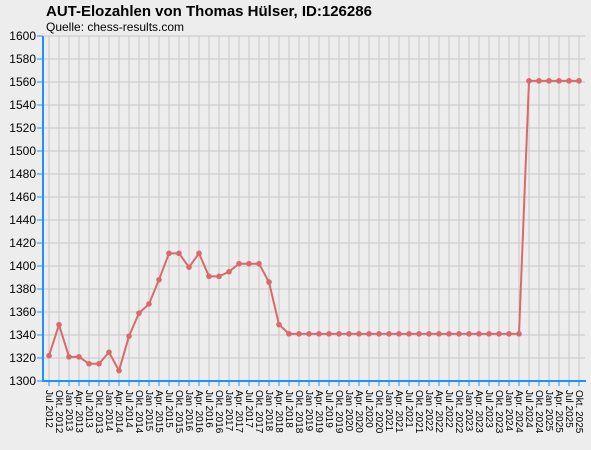 This screenshot has width=591, height=450. Describe the element at coordinates (288, 409) in the screenshot. I see `x-tick-label: Jul 2018` at that location.